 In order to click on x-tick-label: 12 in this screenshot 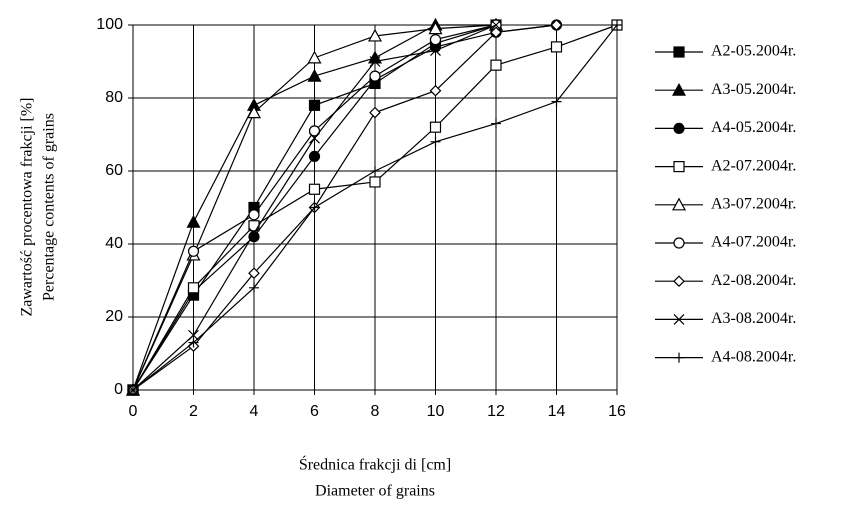, I will do `click(496, 411)`.